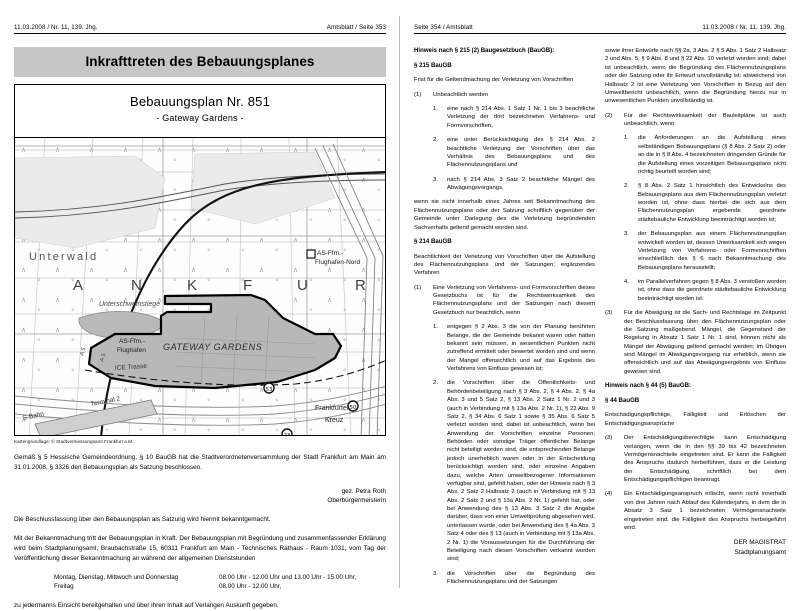  I want to click on svg-text: 50, so click(353, 408).